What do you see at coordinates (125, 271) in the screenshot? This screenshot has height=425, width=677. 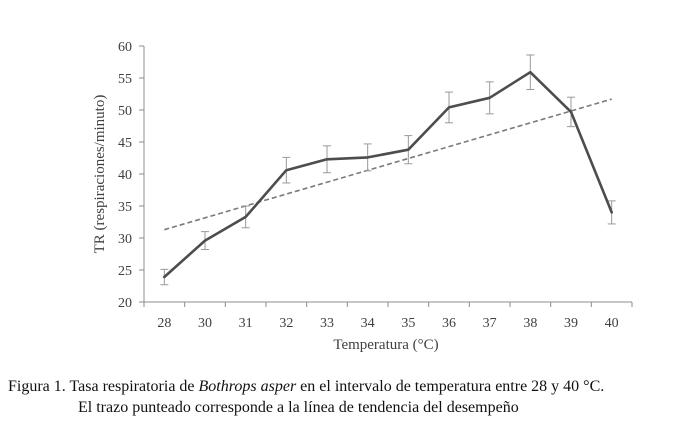 I see `y-tick-label: 25` at bounding box center [125, 271].